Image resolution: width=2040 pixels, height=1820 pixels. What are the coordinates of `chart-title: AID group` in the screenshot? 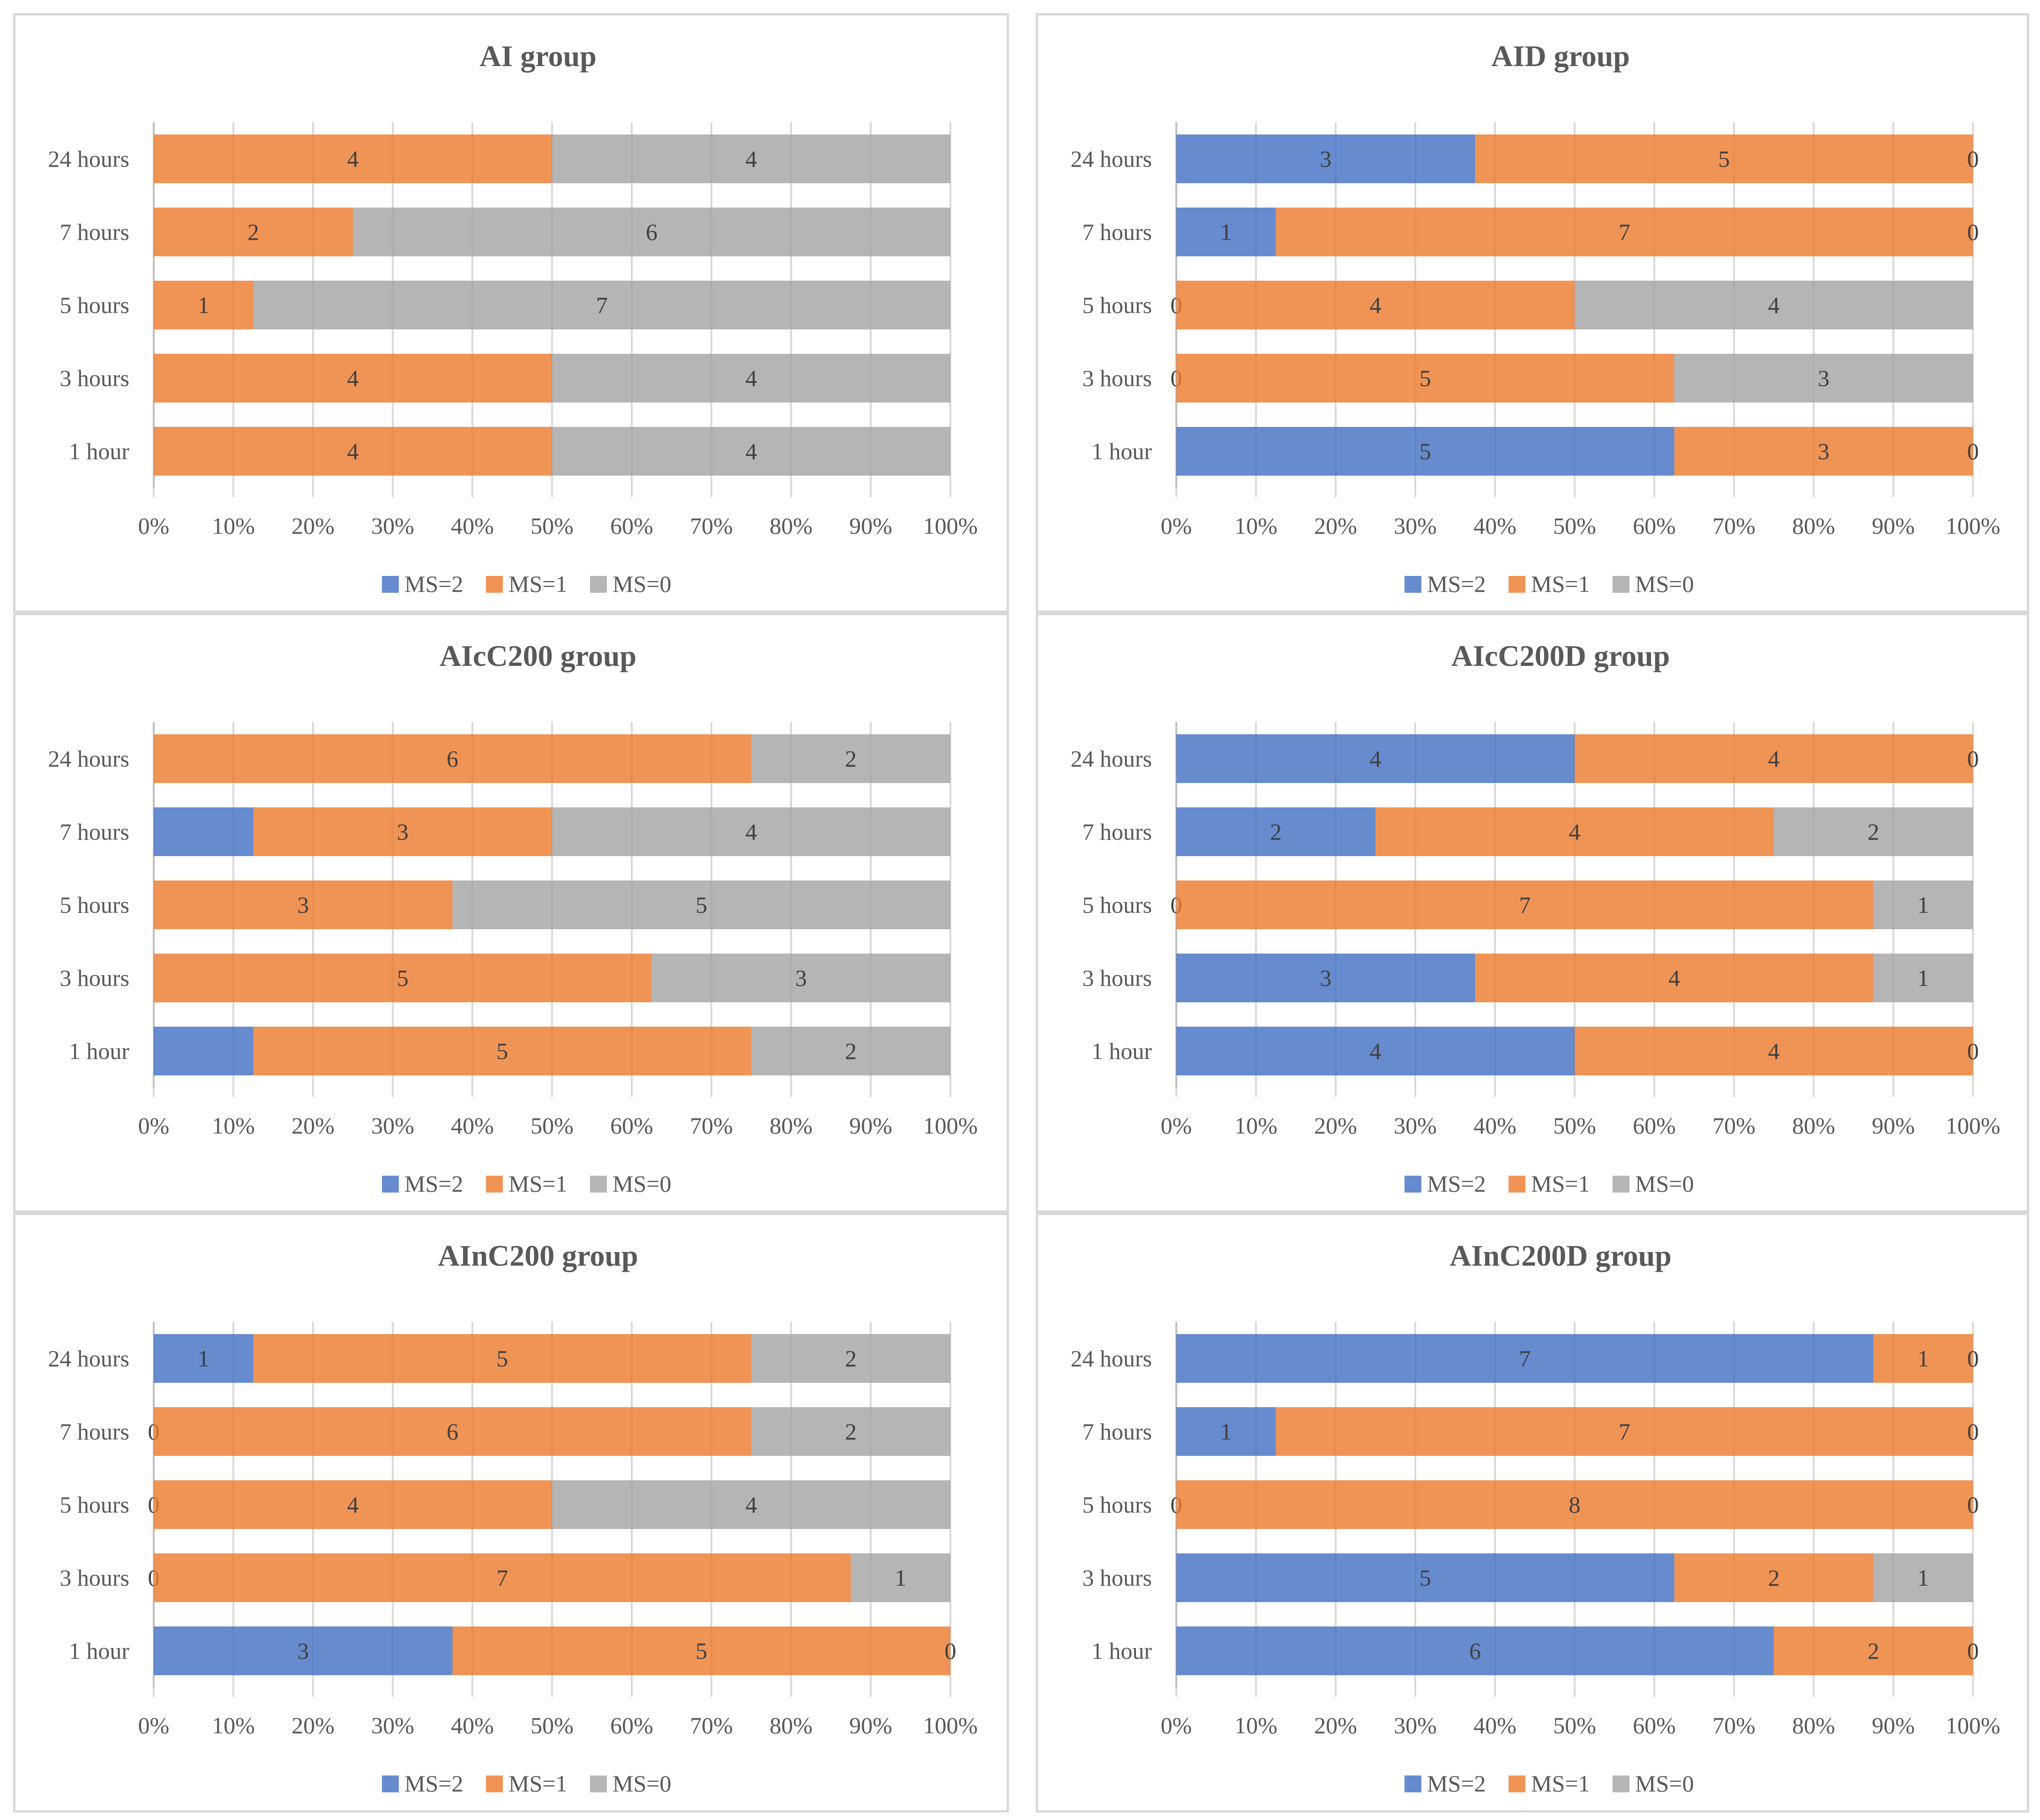 It's located at (1560, 56).